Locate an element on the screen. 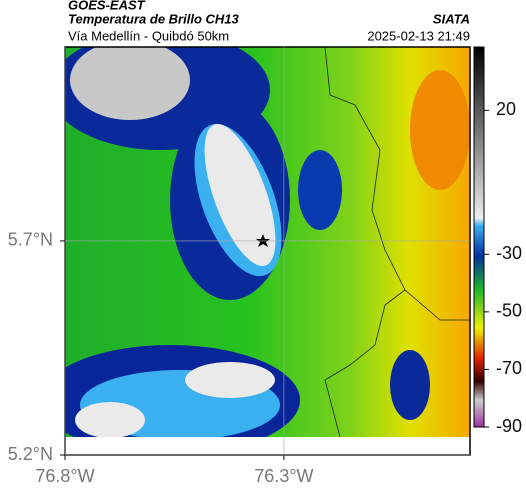 This screenshot has height=496, width=526. y-tick-label: 5.7°N is located at coordinates (30, 240).